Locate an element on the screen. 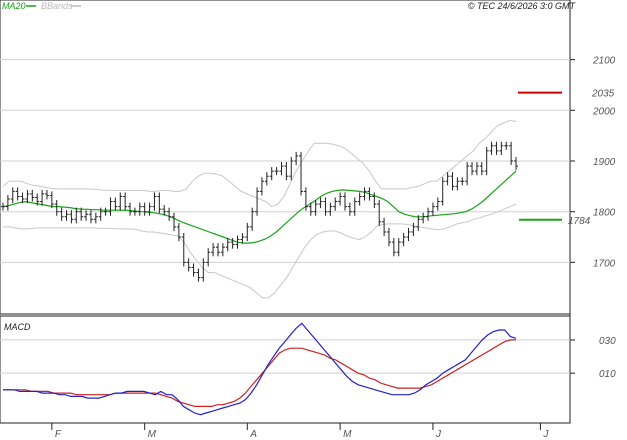 This screenshot has width=627, height=440. macd-y-tick-label: 010 is located at coordinates (607, 374).